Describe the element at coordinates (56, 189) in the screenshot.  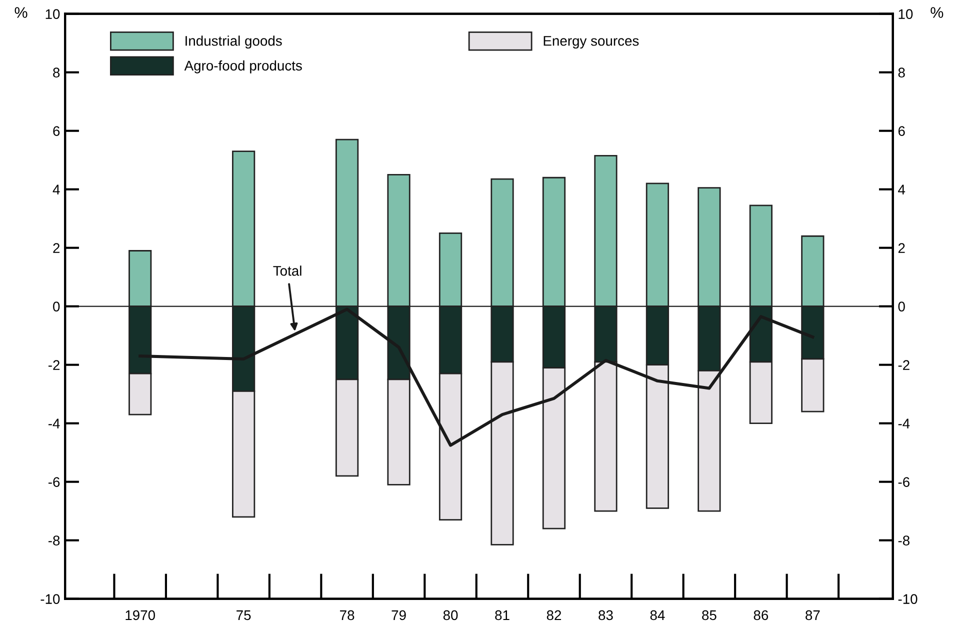
I see `y-tick-label: 4` at that location.